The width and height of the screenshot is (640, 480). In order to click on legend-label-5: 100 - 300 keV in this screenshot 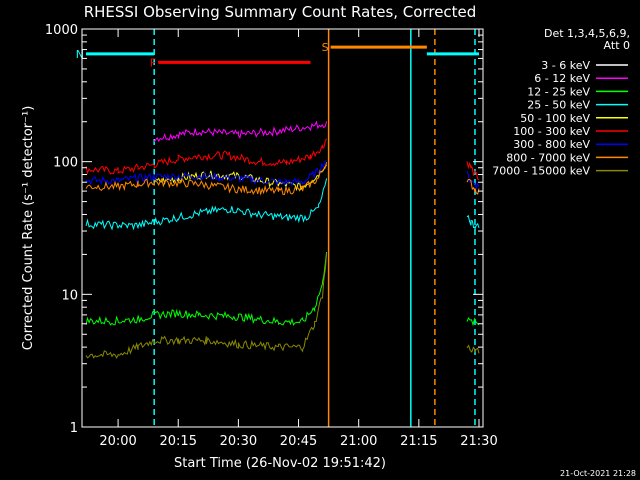, I will do `click(551, 131)`.